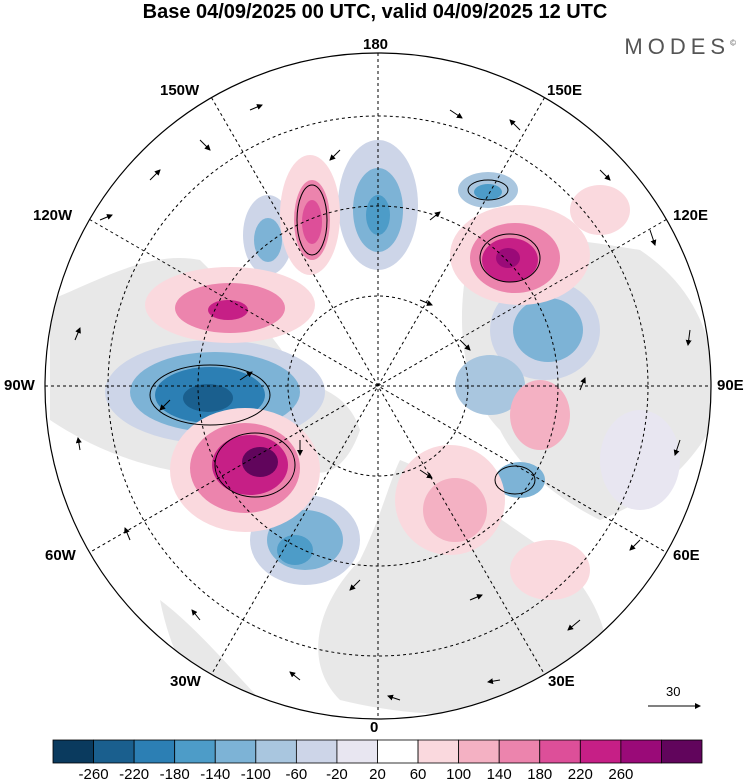 The width and height of the screenshot is (750, 783). Describe the element at coordinates (580, 774) in the screenshot. I see `colorbar-tick-label: 220` at that location.